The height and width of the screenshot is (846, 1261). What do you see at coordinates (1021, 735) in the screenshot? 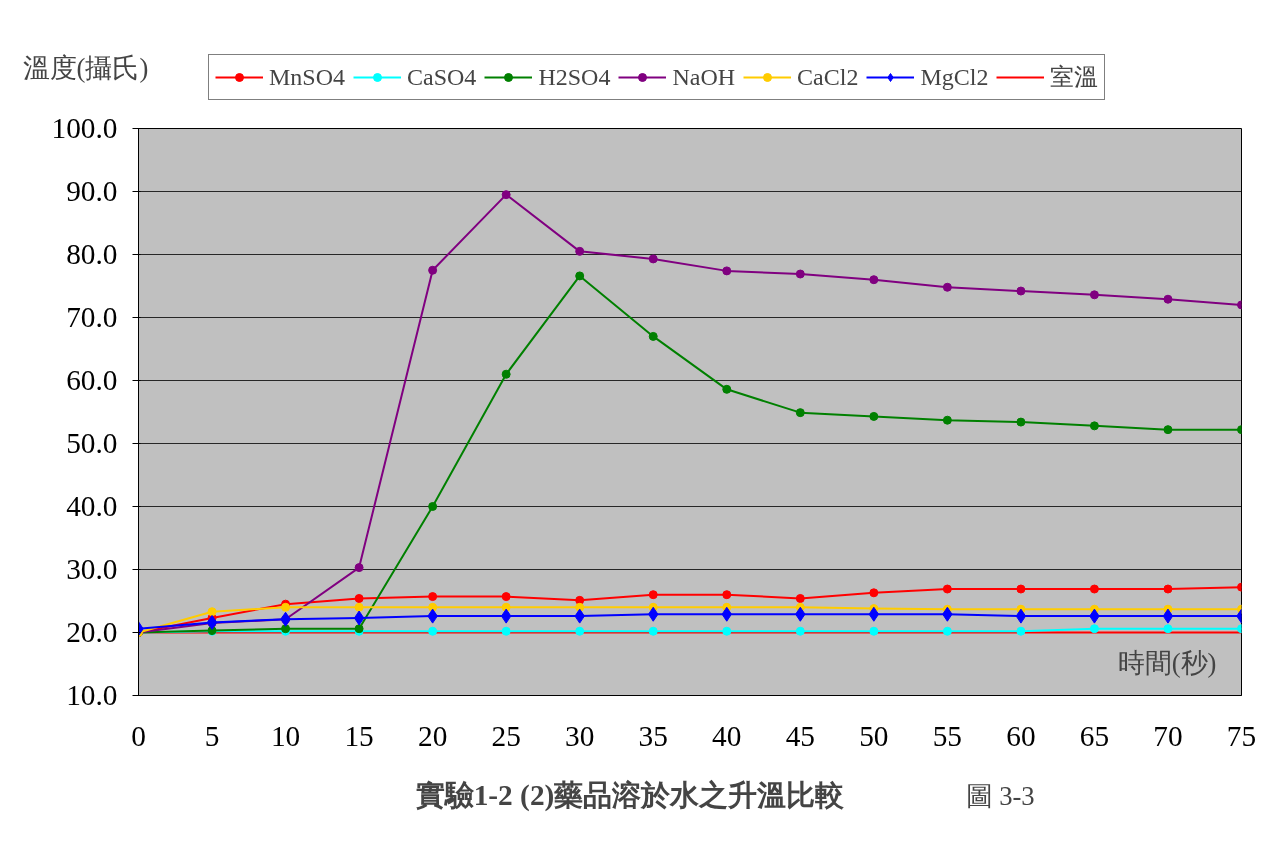
I see `x-tick-label: 60` at bounding box center [1021, 735].